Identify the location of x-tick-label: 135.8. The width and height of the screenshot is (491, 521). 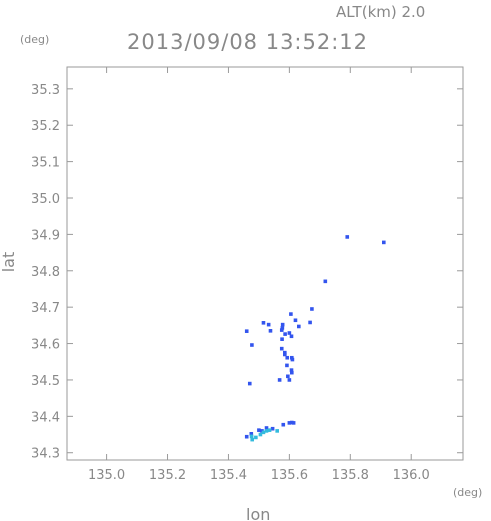
(350, 475).